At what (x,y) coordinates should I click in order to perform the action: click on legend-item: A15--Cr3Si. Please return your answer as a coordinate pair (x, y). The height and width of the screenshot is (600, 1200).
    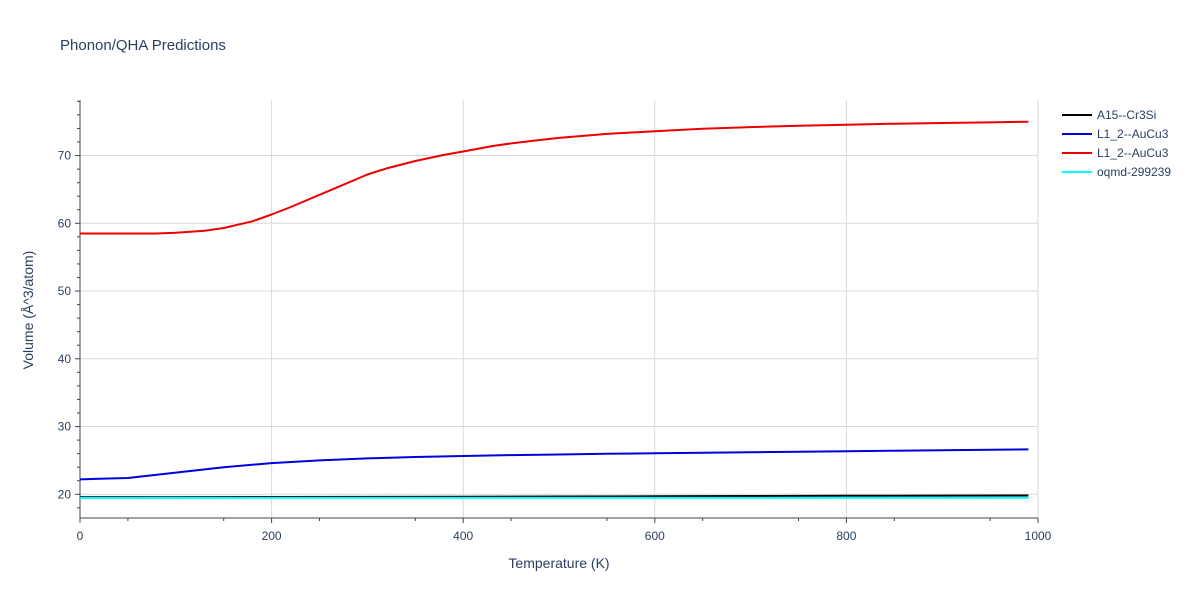
    Looking at the image, I should click on (1109, 115).